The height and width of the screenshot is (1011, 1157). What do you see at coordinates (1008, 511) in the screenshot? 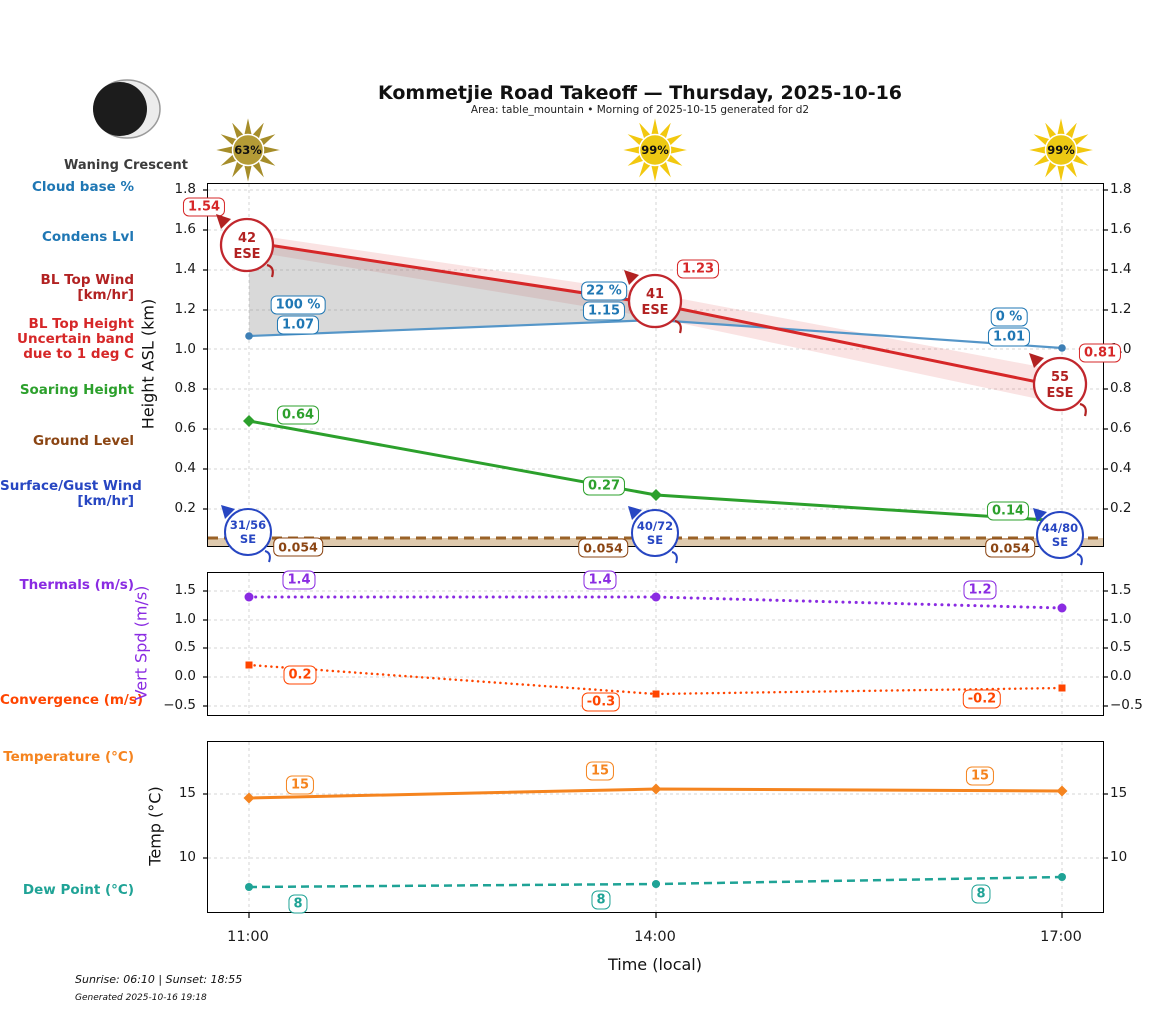
I see `soaring-height-value: 0.14` at bounding box center [1008, 511].